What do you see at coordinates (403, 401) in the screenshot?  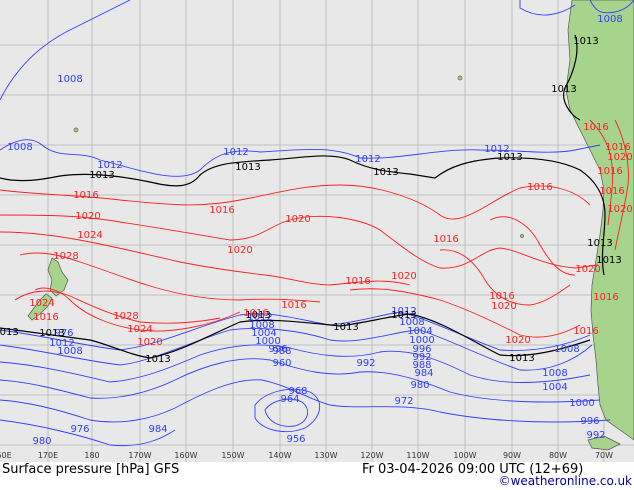 I see `isobar-label-low: 972` at bounding box center [403, 401].